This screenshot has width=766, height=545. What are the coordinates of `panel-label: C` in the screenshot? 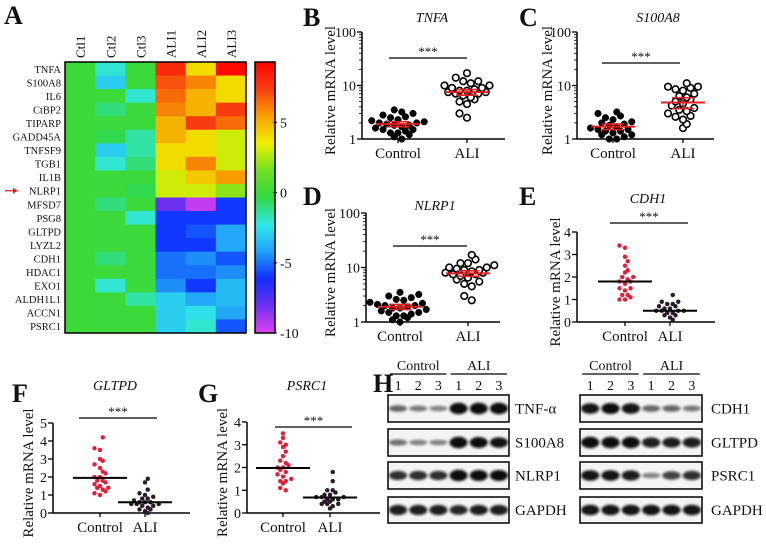 It's located at (528, 17).